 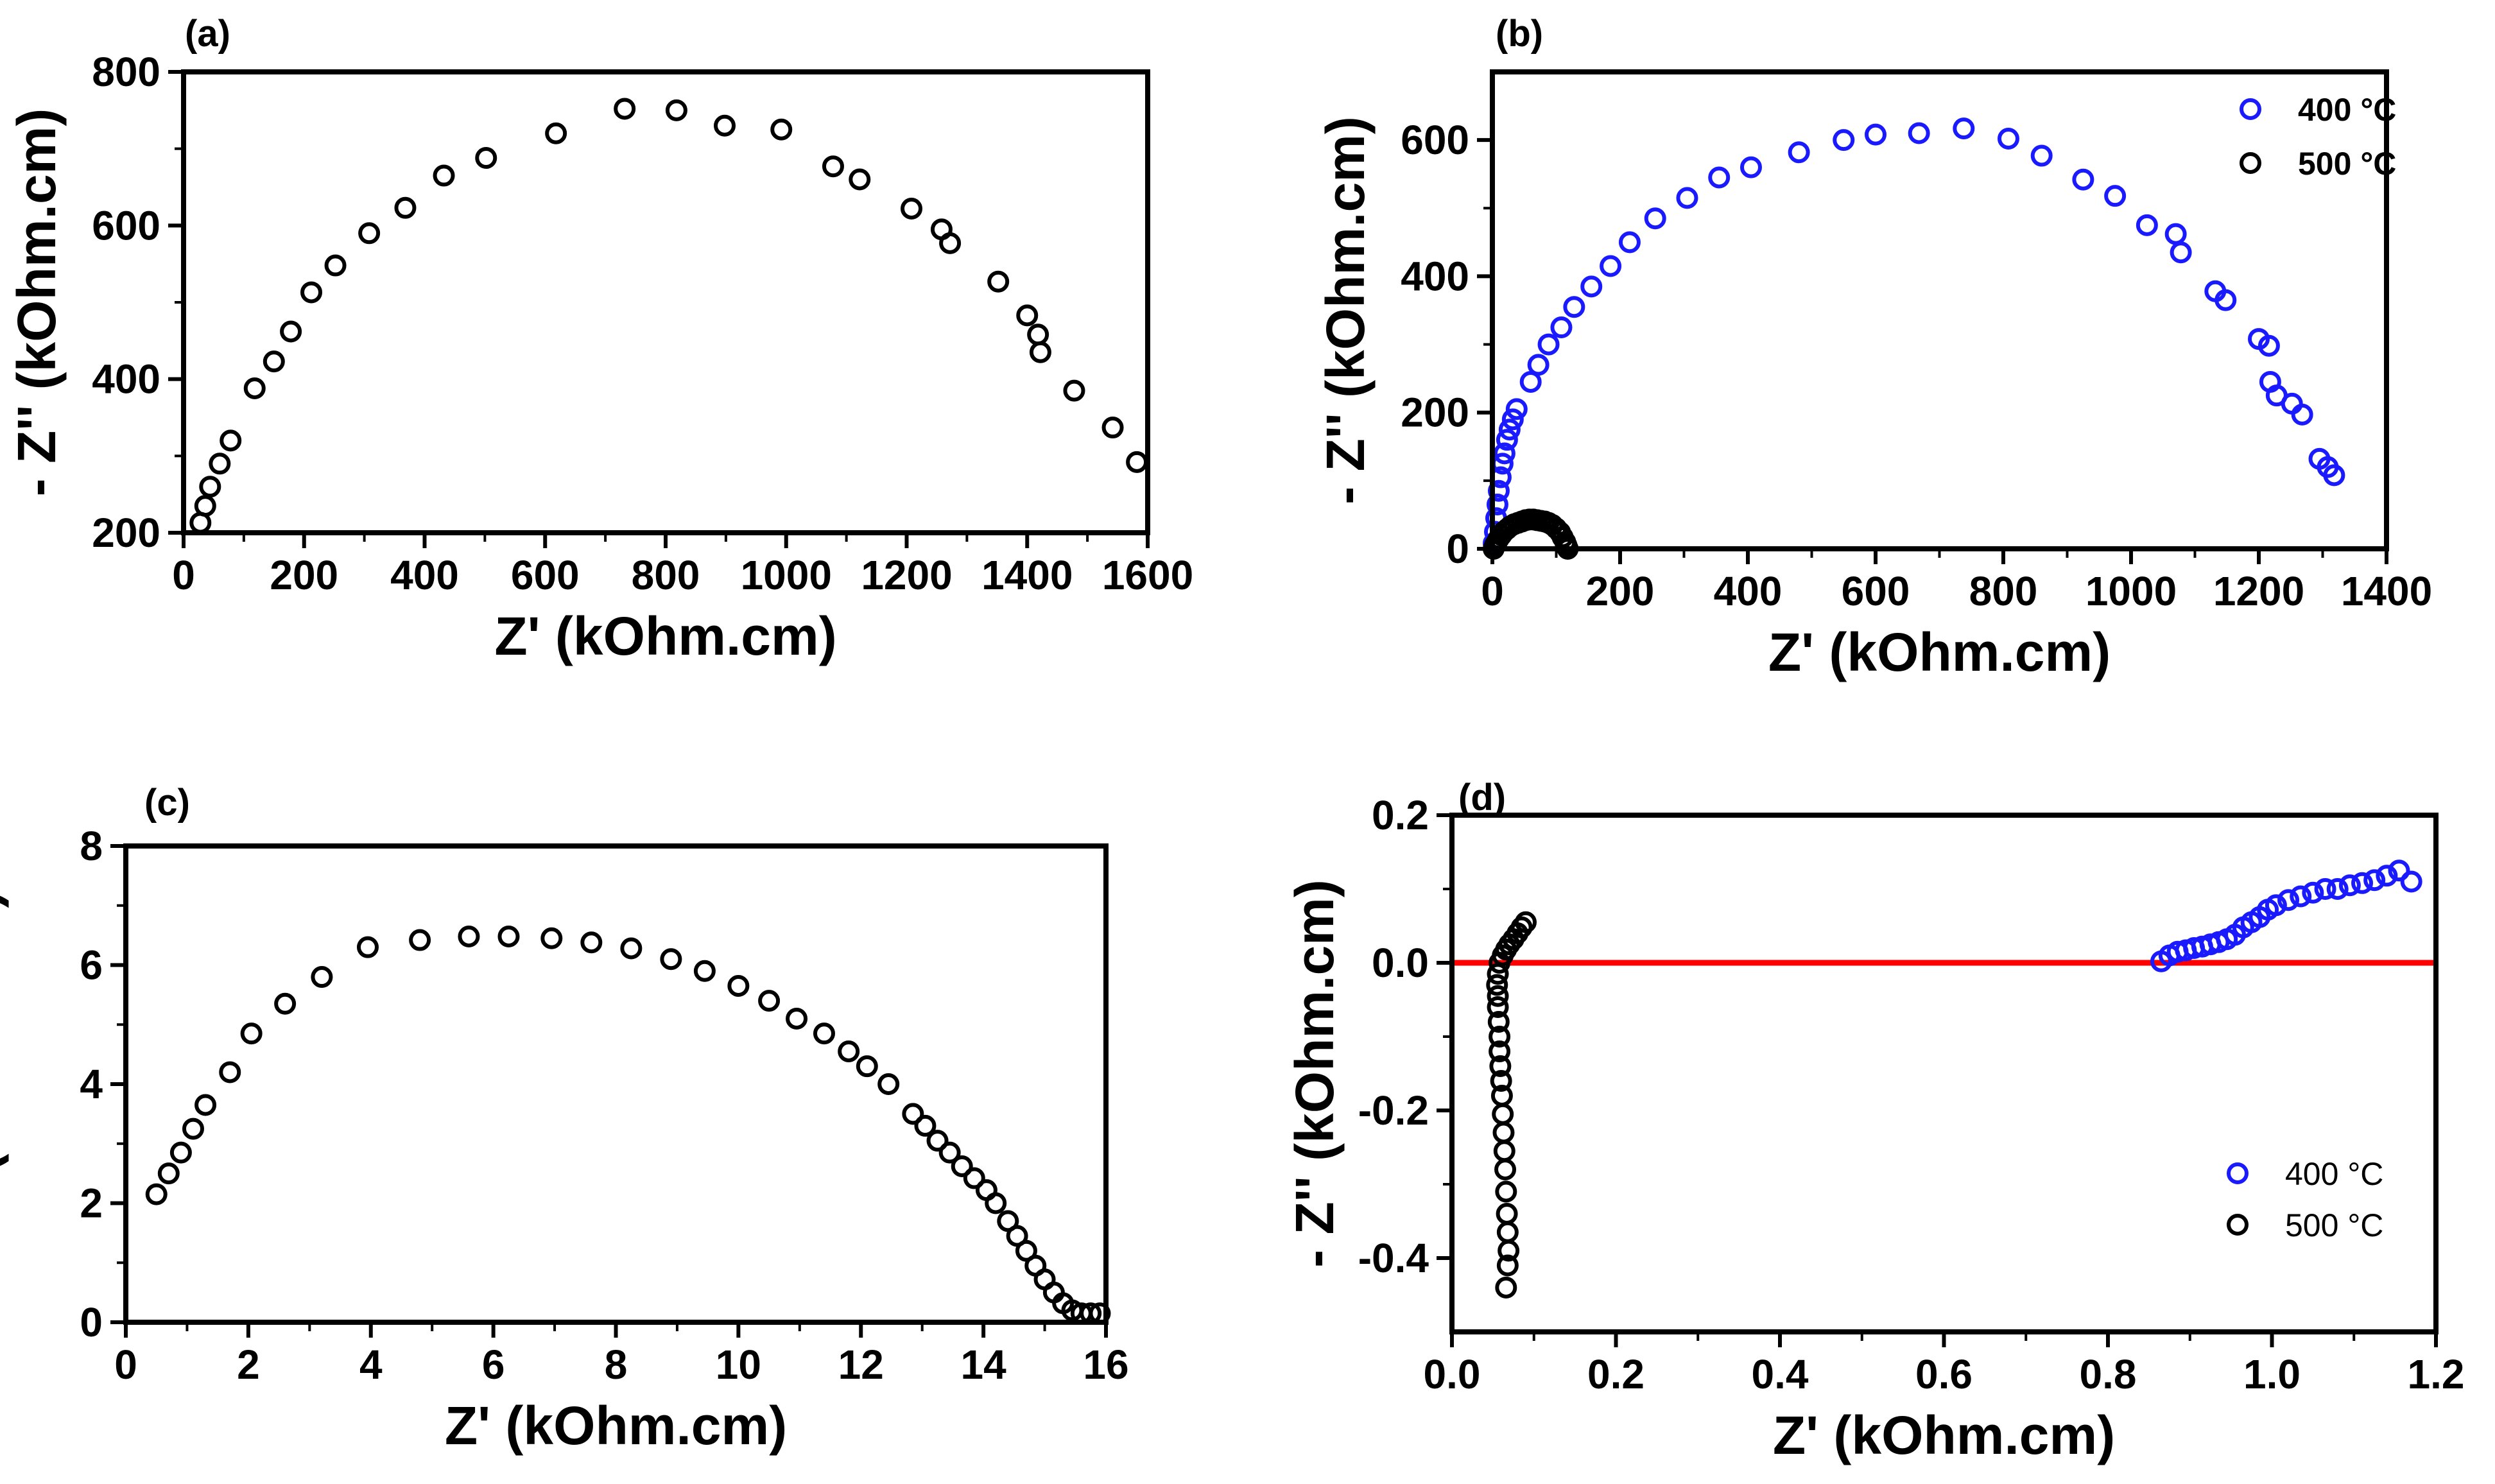 What do you see at coordinates (125, 1365) in the screenshot?
I see `x-tick-label: 0` at bounding box center [125, 1365].